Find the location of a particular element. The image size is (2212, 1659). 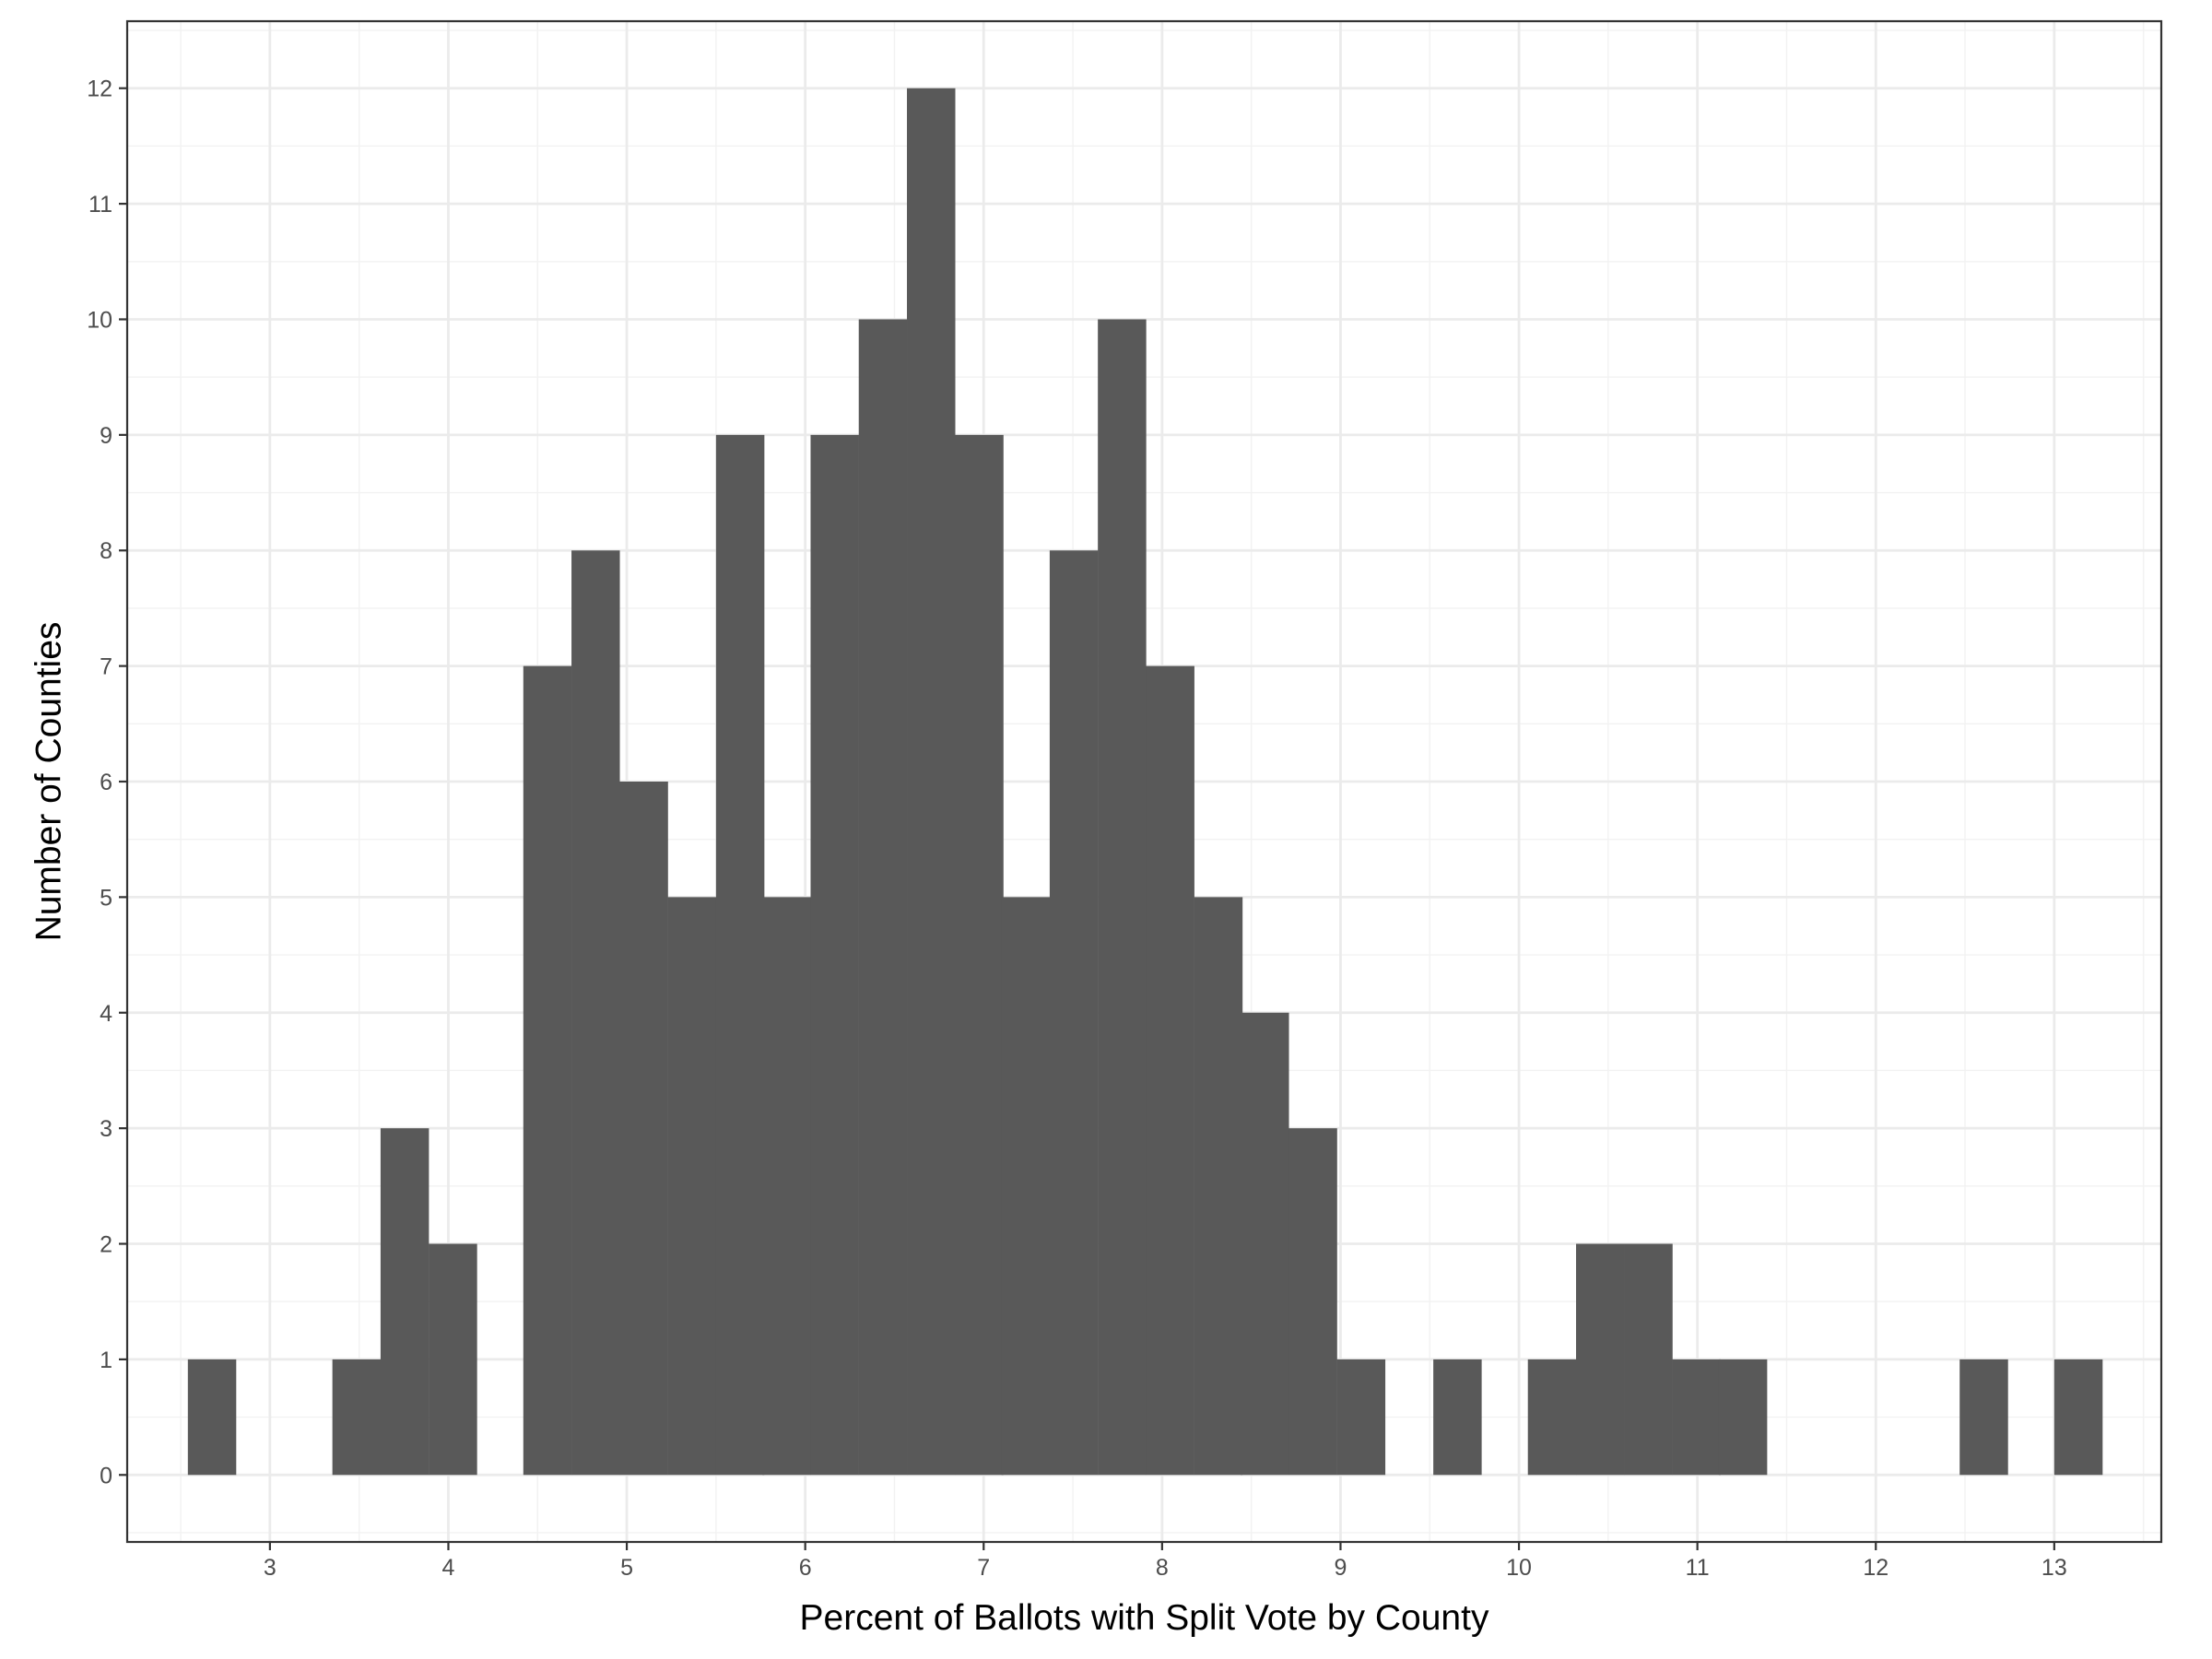

y-tick-label: 9 is located at coordinates (106, 436).